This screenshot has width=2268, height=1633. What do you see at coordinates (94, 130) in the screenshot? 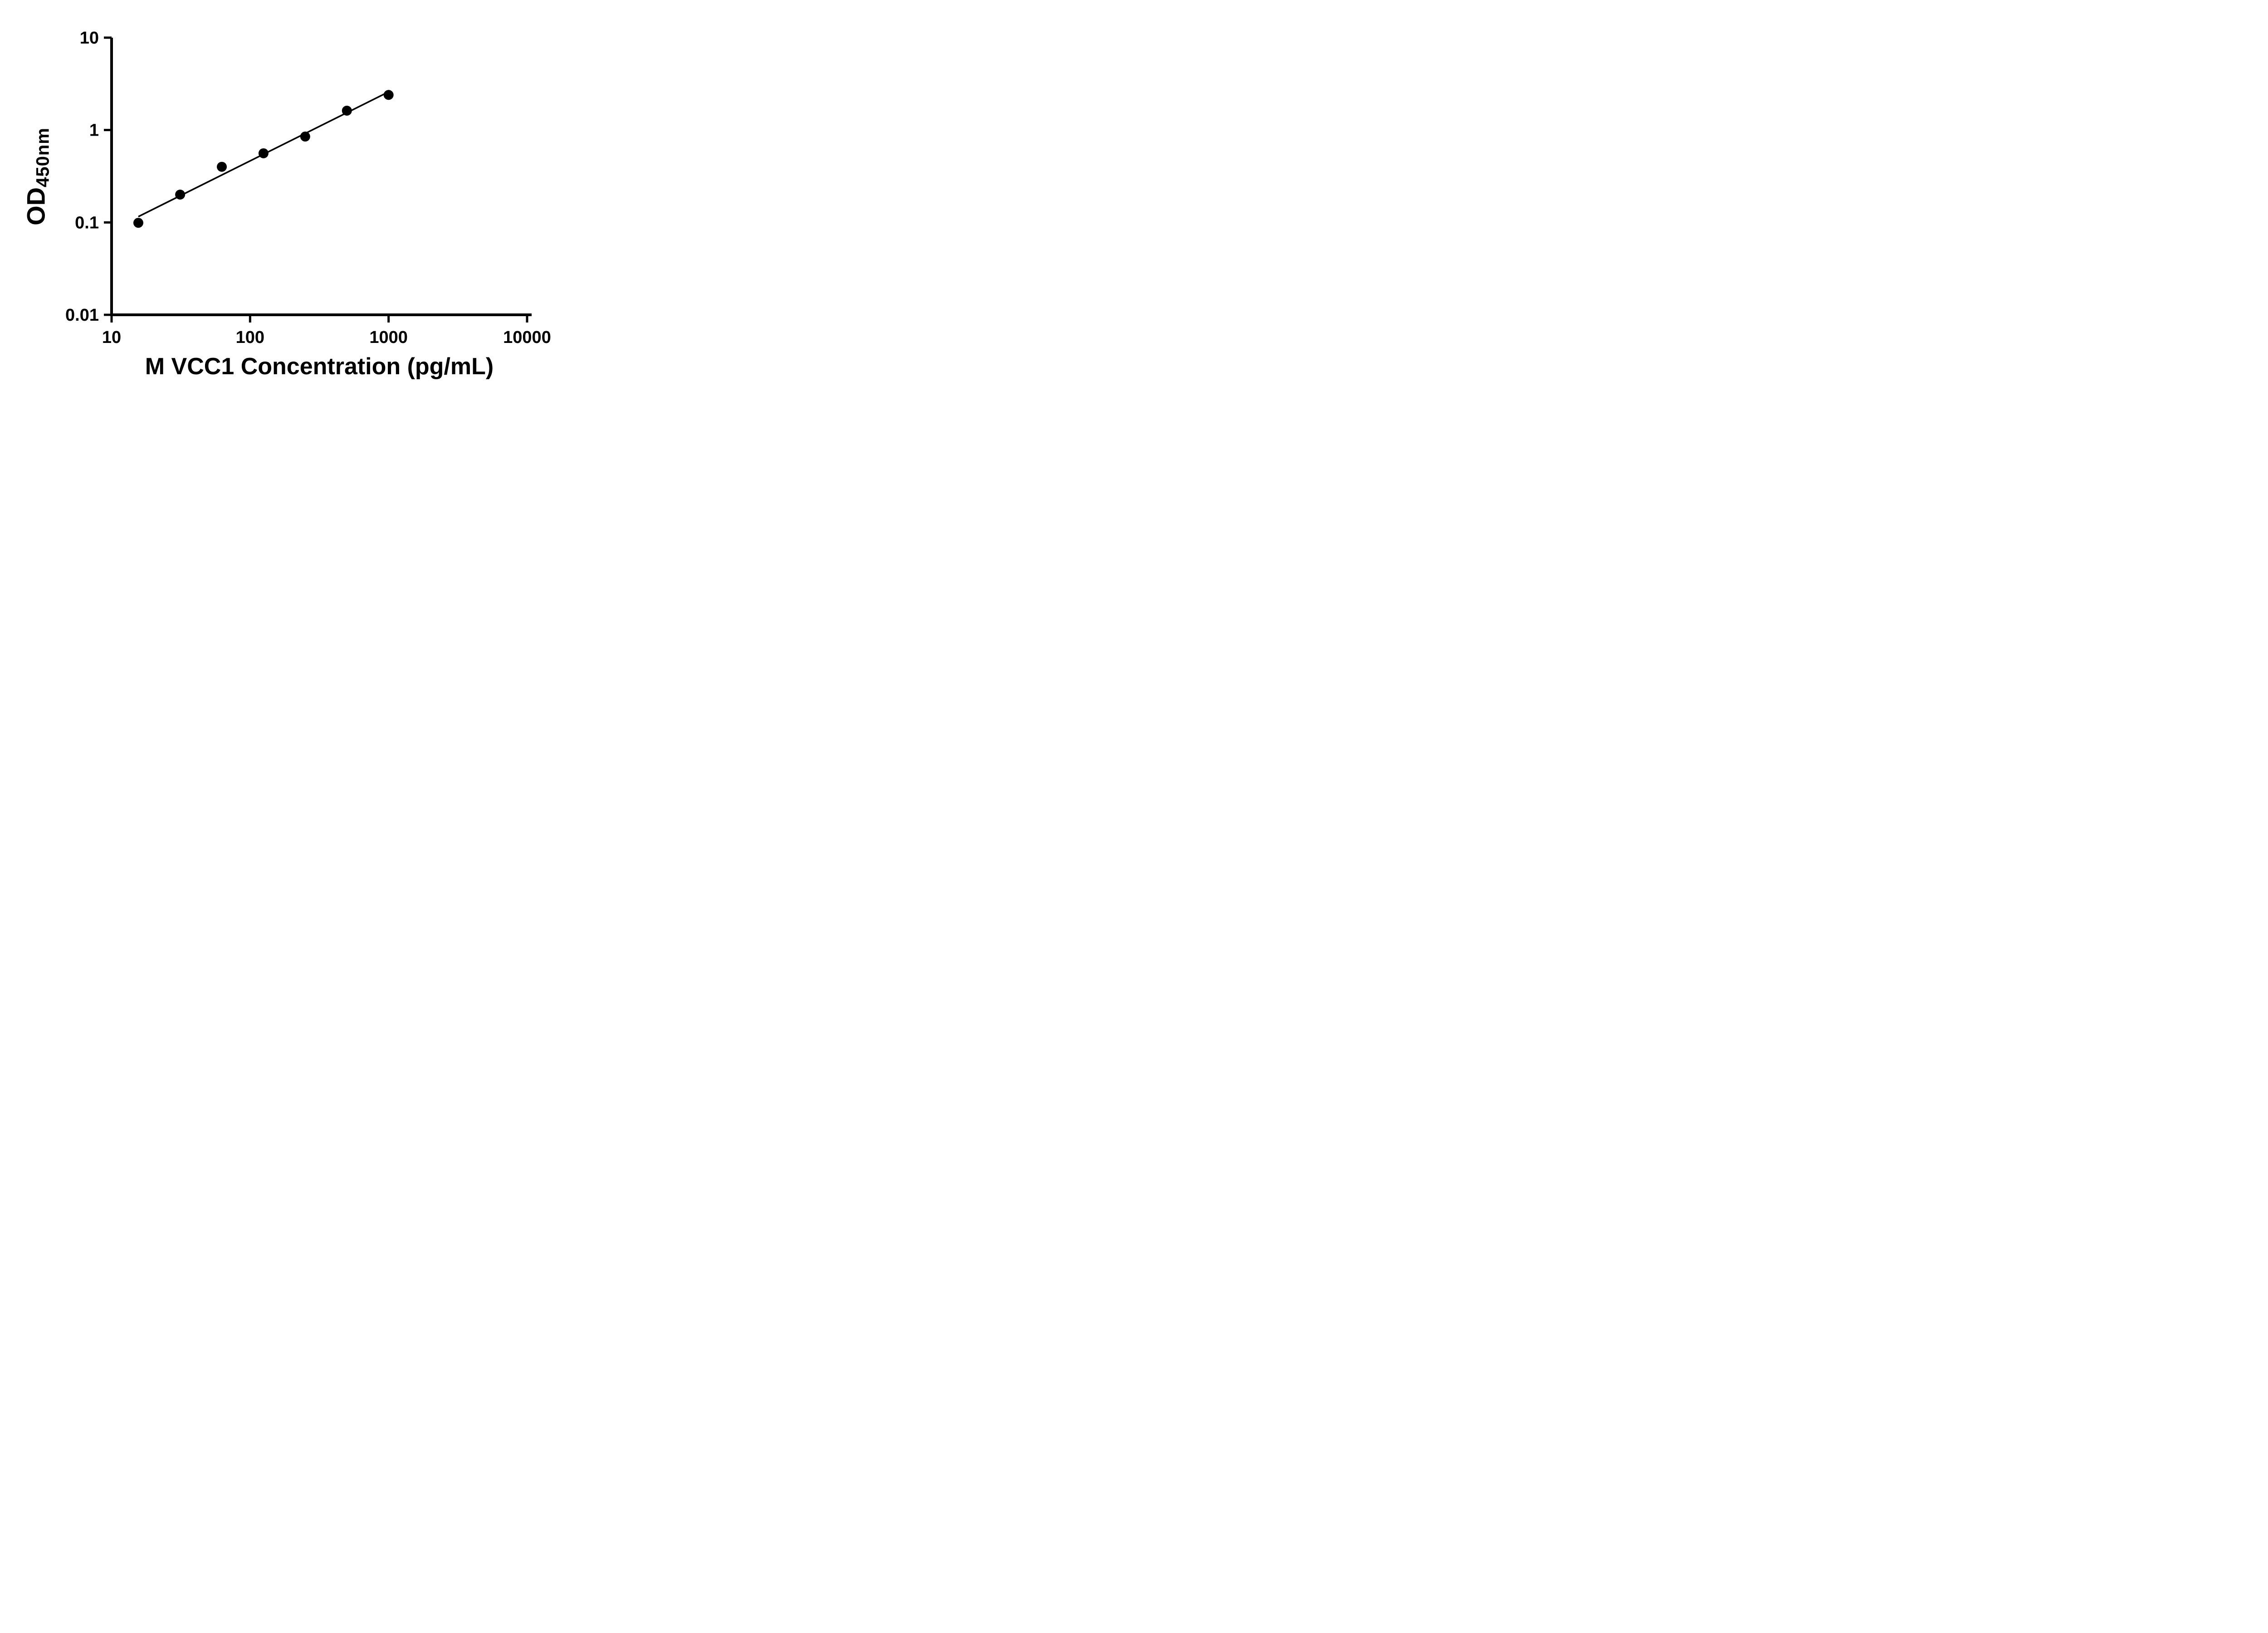
I see `y-tick-label: 1` at bounding box center [94, 130].